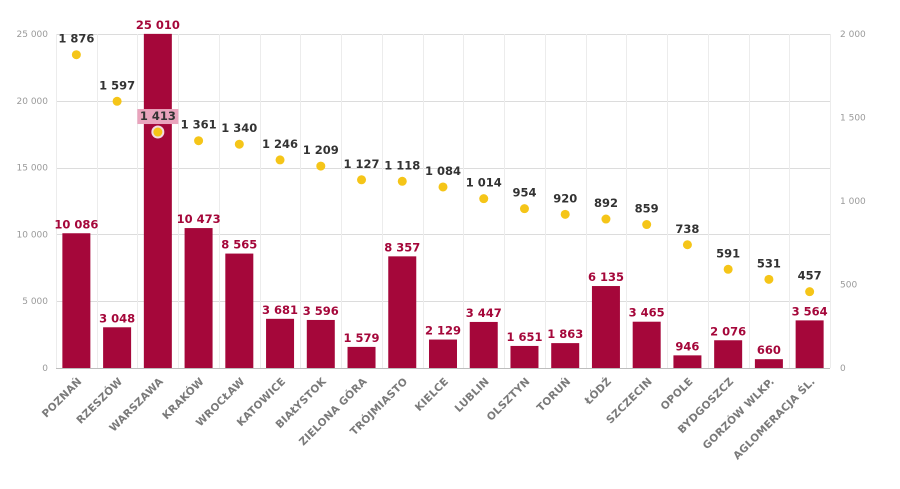 The image size is (900, 489). I want to click on bar-value-label: 3 048, so click(117, 318).